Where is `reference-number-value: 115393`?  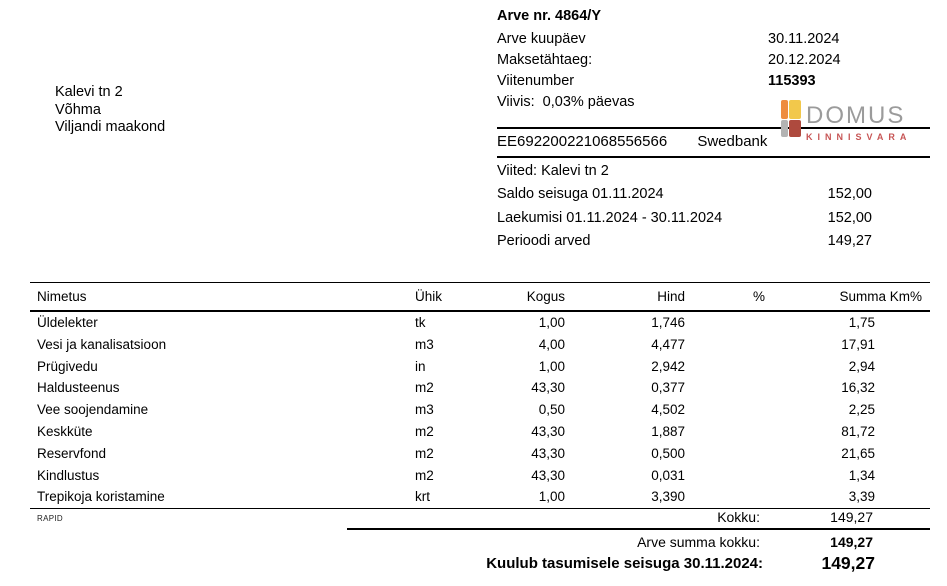 reference-number-value: 115393 is located at coordinates (792, 81).